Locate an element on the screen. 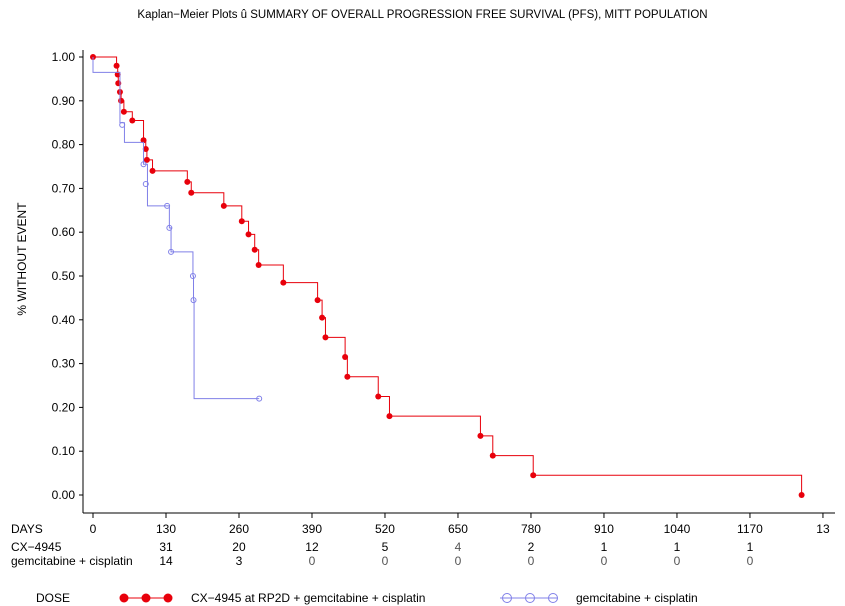 The height and width of the screenshot is (606, 845). at-risk-row-label: CX−4945 is located at coordinates (36, 547).